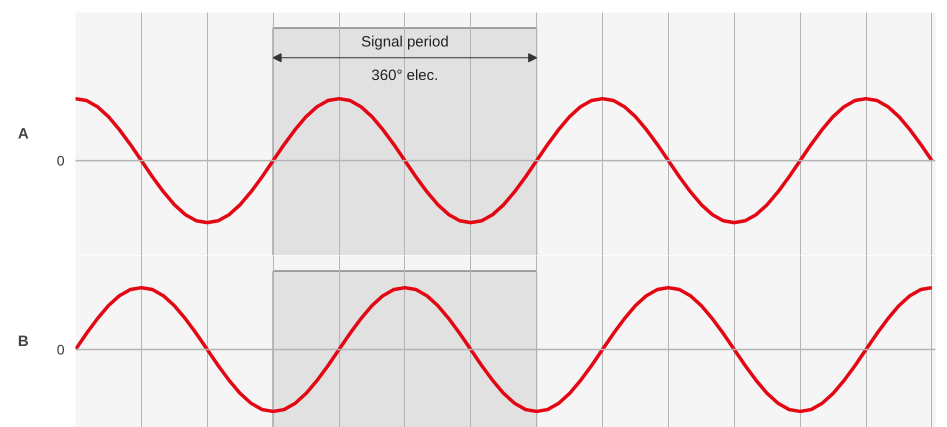  I want to click on y-axis-title: B, so click(23, 341).